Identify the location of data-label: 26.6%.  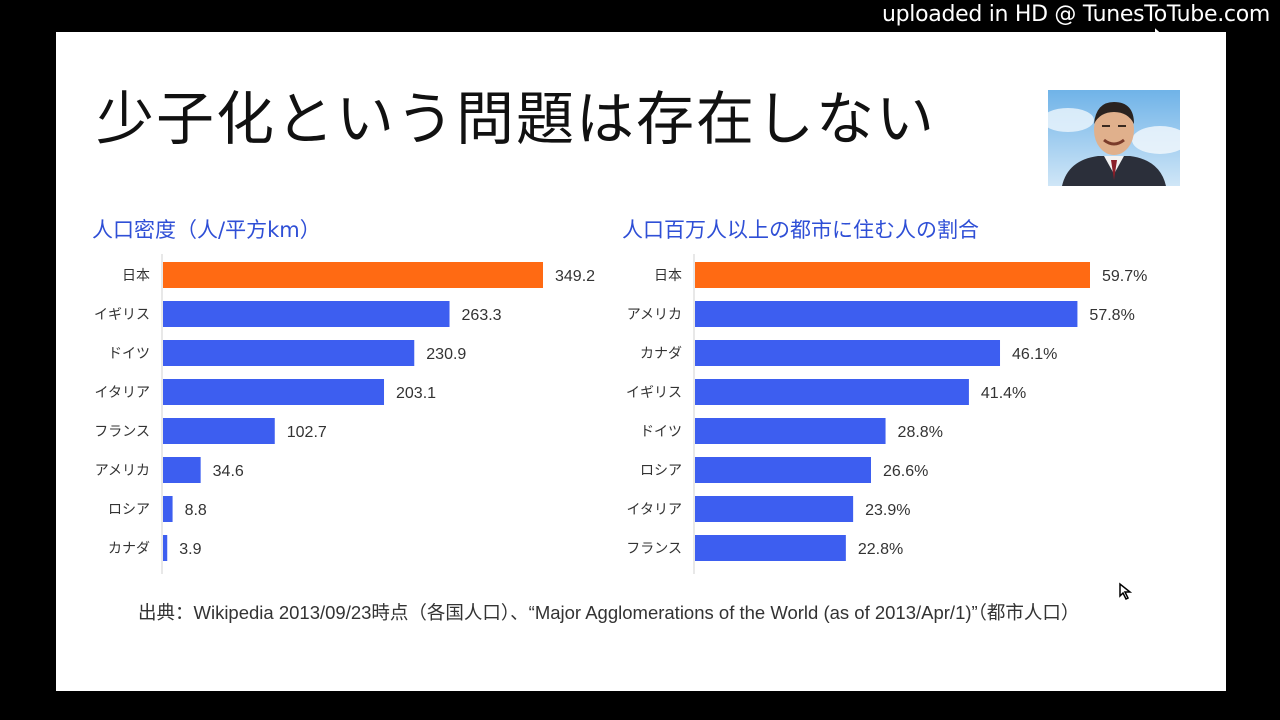
(905, 471).